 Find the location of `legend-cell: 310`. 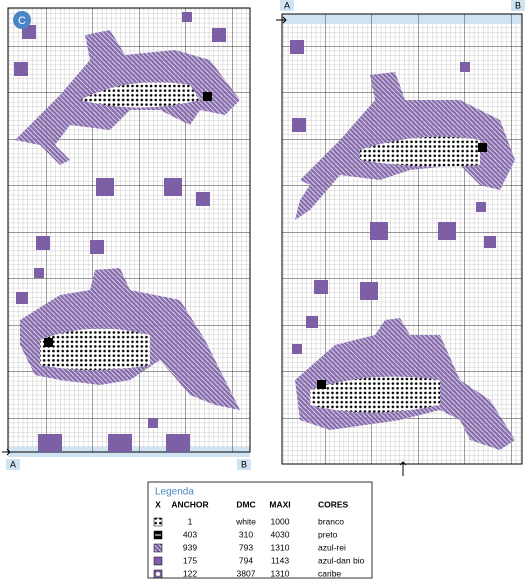

legend-cell: 310 is located at coordinates (246, 534).